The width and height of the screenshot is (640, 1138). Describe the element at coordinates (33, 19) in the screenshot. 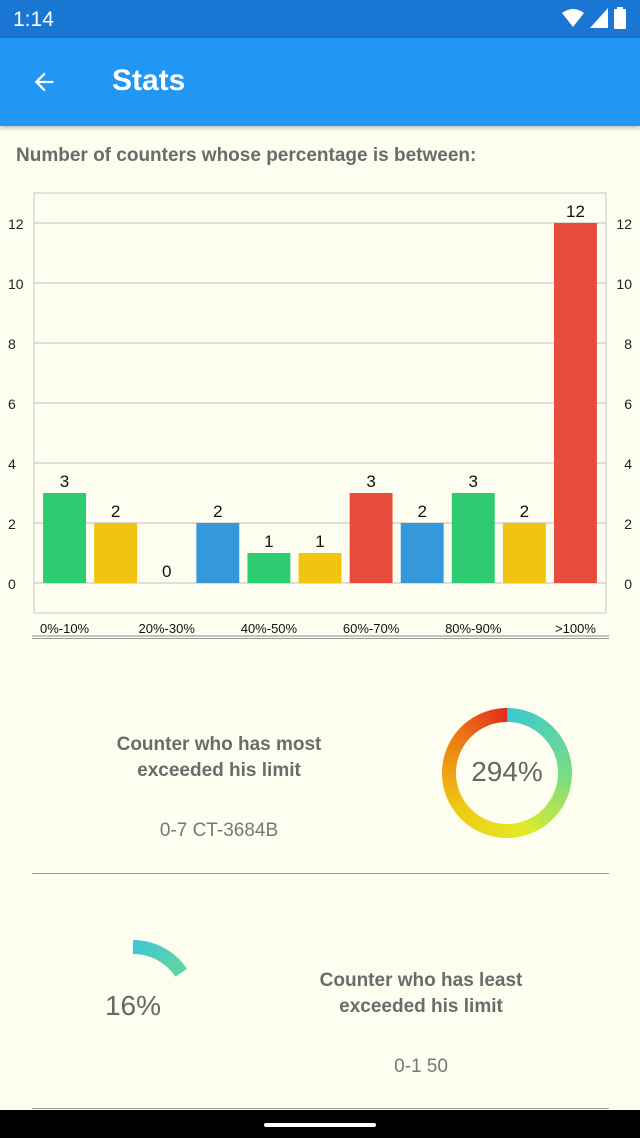

I see `status-time: 1:14` at that location.